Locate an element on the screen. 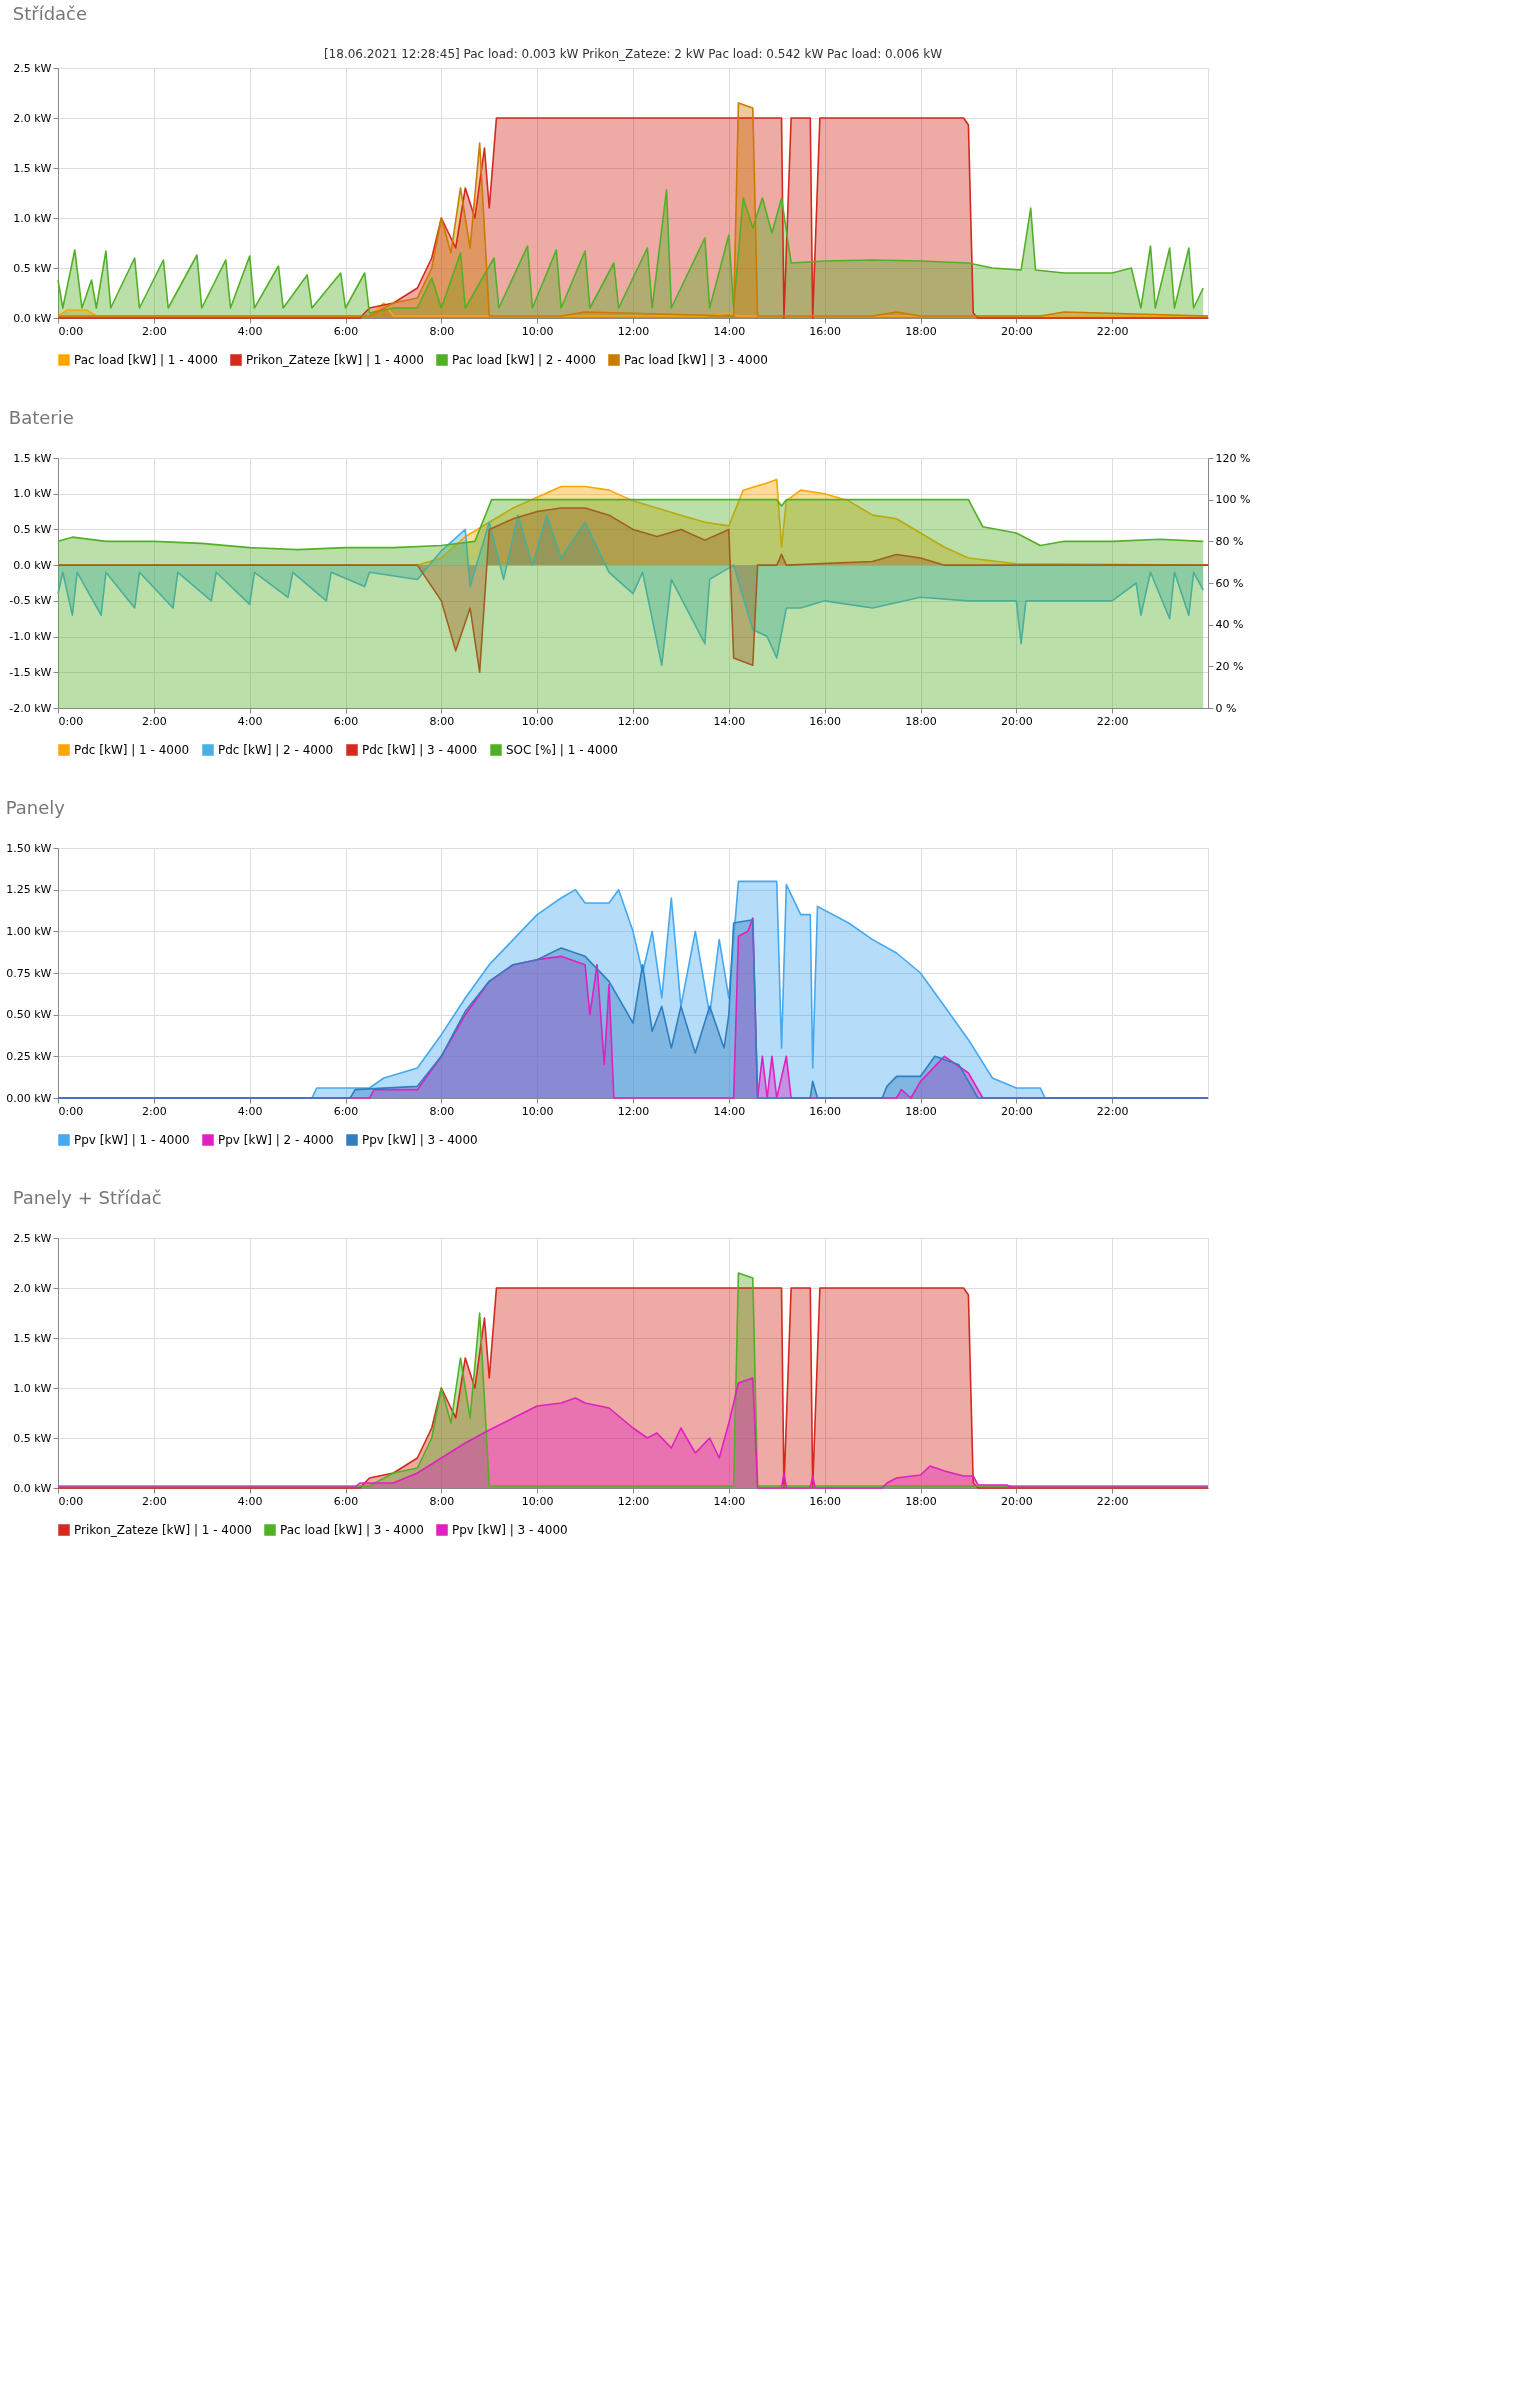 The image size is (1519, 2382). y-tick-label: -0.5 kW is located at coordinates (30, 601).